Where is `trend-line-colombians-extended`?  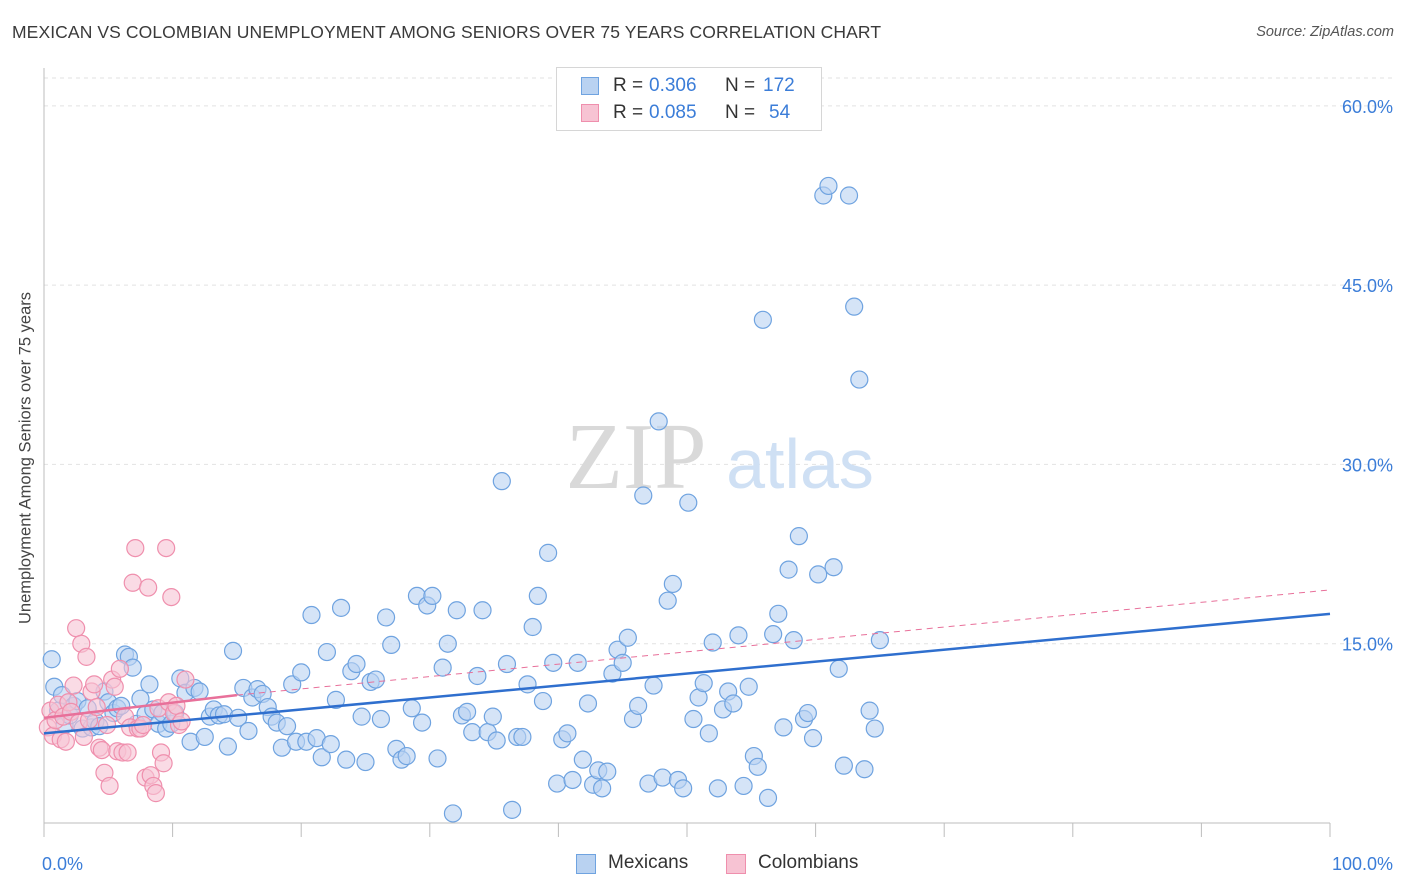 trend-line-colombians-extended is located at coordinates (783, 642).